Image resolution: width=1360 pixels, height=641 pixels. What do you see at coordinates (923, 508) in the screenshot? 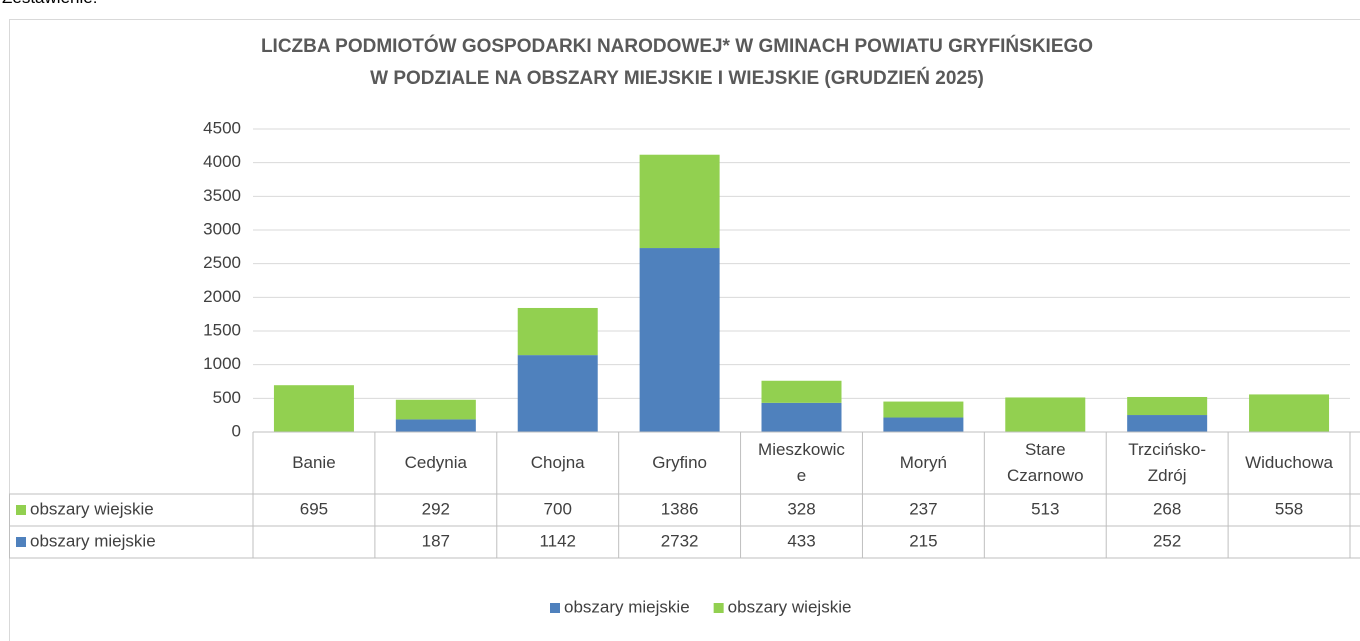
I see `table-value: 237` at bounding box center [923, 508].